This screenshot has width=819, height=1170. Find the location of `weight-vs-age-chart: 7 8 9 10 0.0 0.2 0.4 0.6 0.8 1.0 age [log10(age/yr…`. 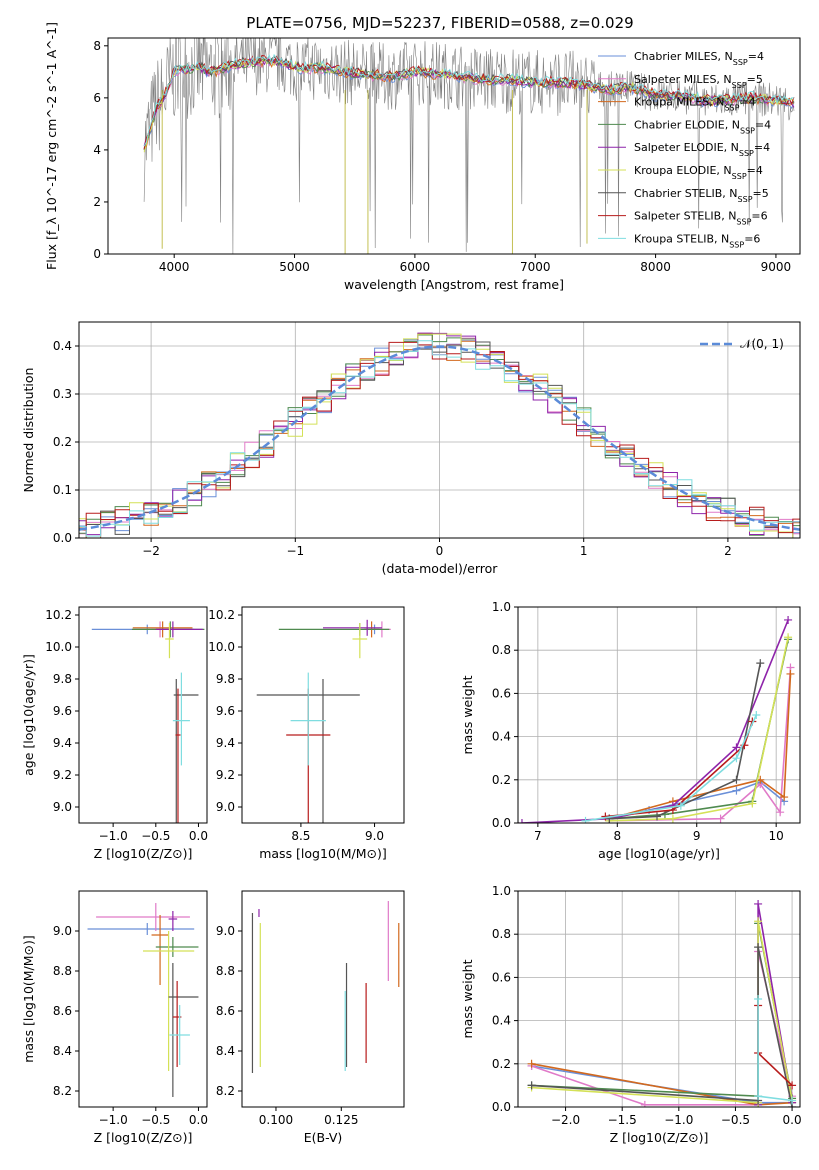

weight-vs-age-chart: 7 8 9 10 0.0 0.2 0.4 0.6 0.8 1.0 age [log10(age/yr… is located at coordinates (630, 730).